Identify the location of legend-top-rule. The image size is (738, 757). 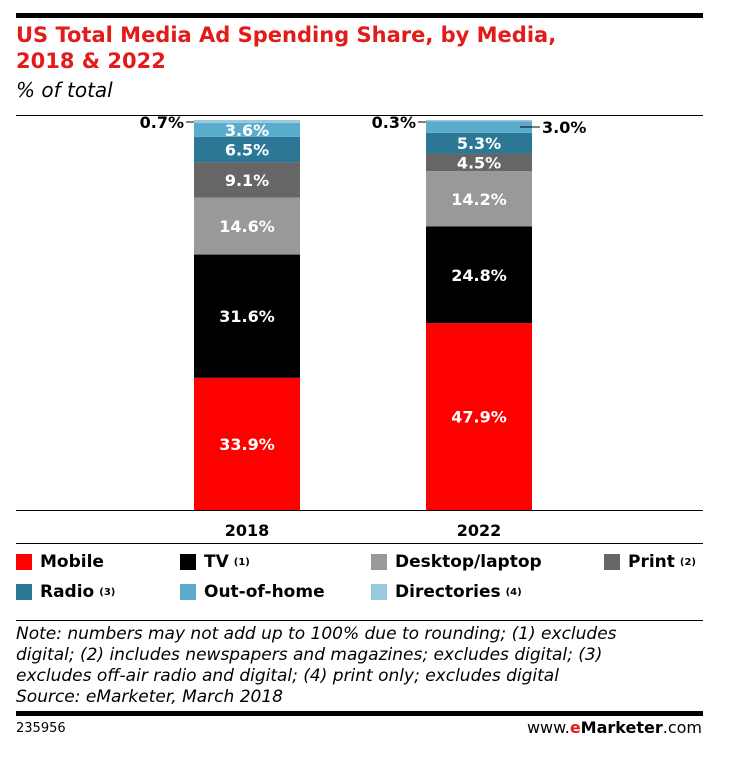
(359, 543).